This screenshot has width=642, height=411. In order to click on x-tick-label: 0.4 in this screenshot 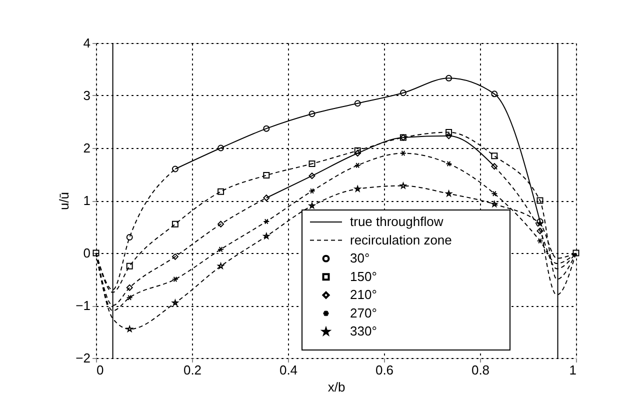, I will do `click(288, 370)`.